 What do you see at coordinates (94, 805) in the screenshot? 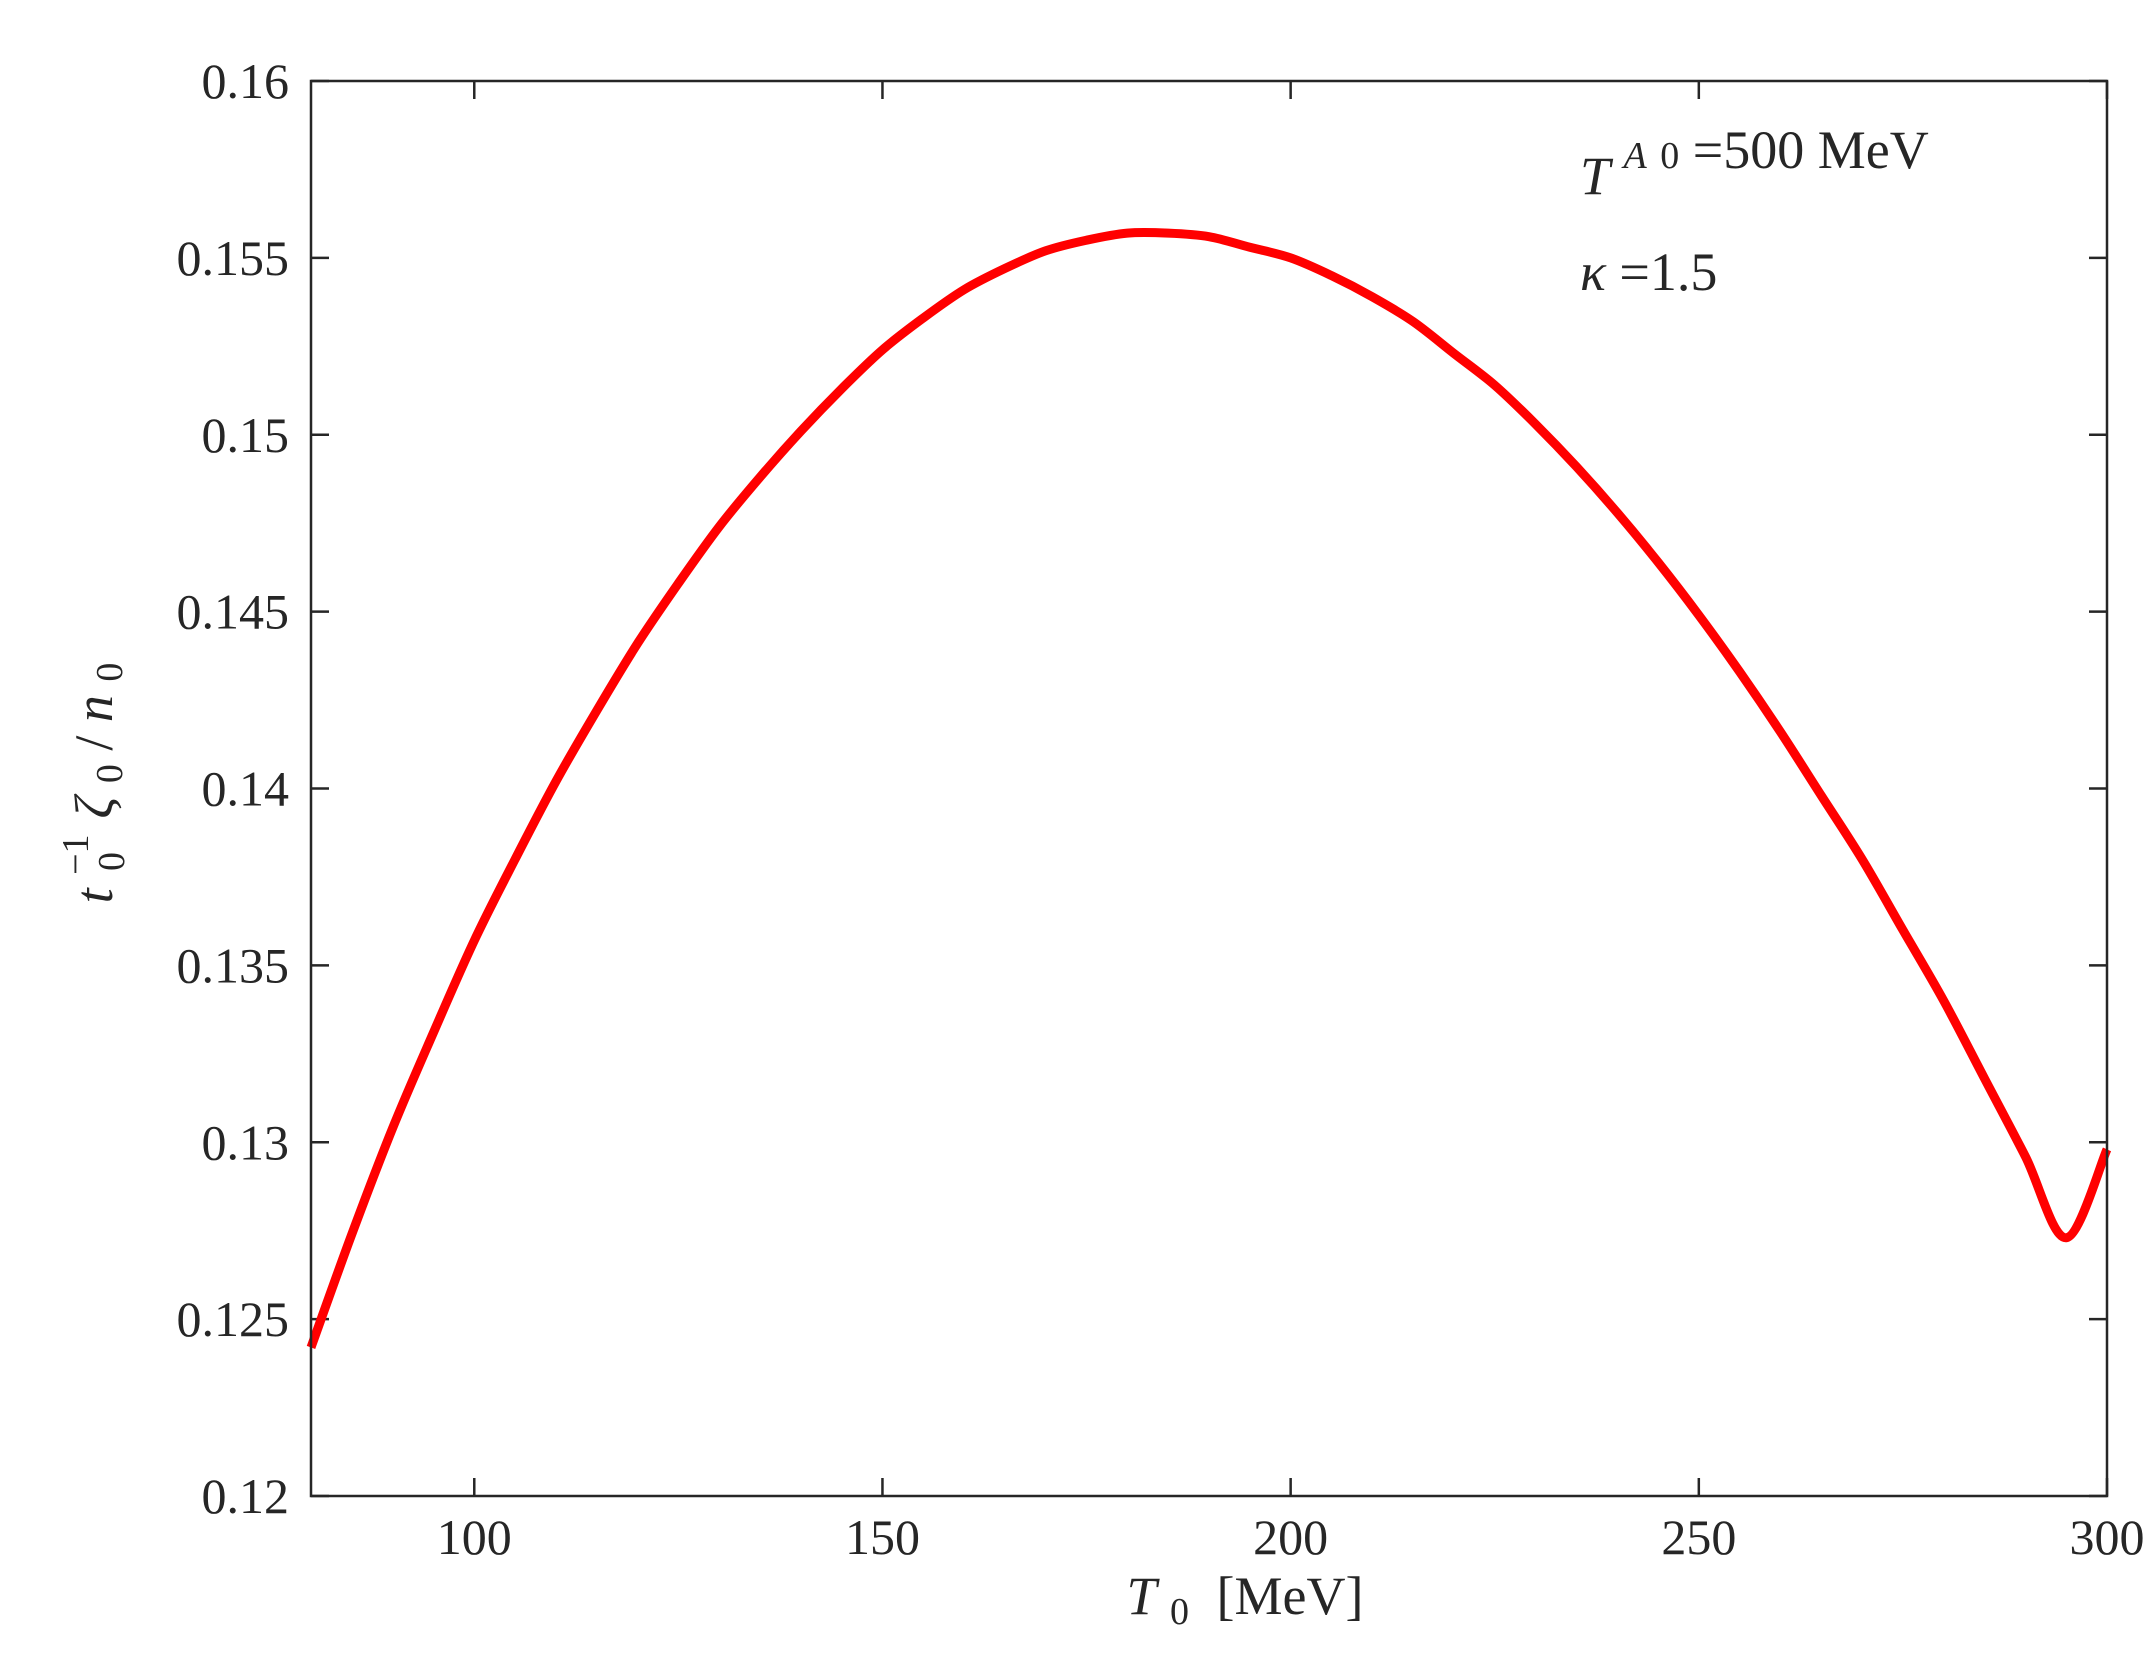
I see `y-axis-title-zeta: ζ` at bounding box center [94, 805].